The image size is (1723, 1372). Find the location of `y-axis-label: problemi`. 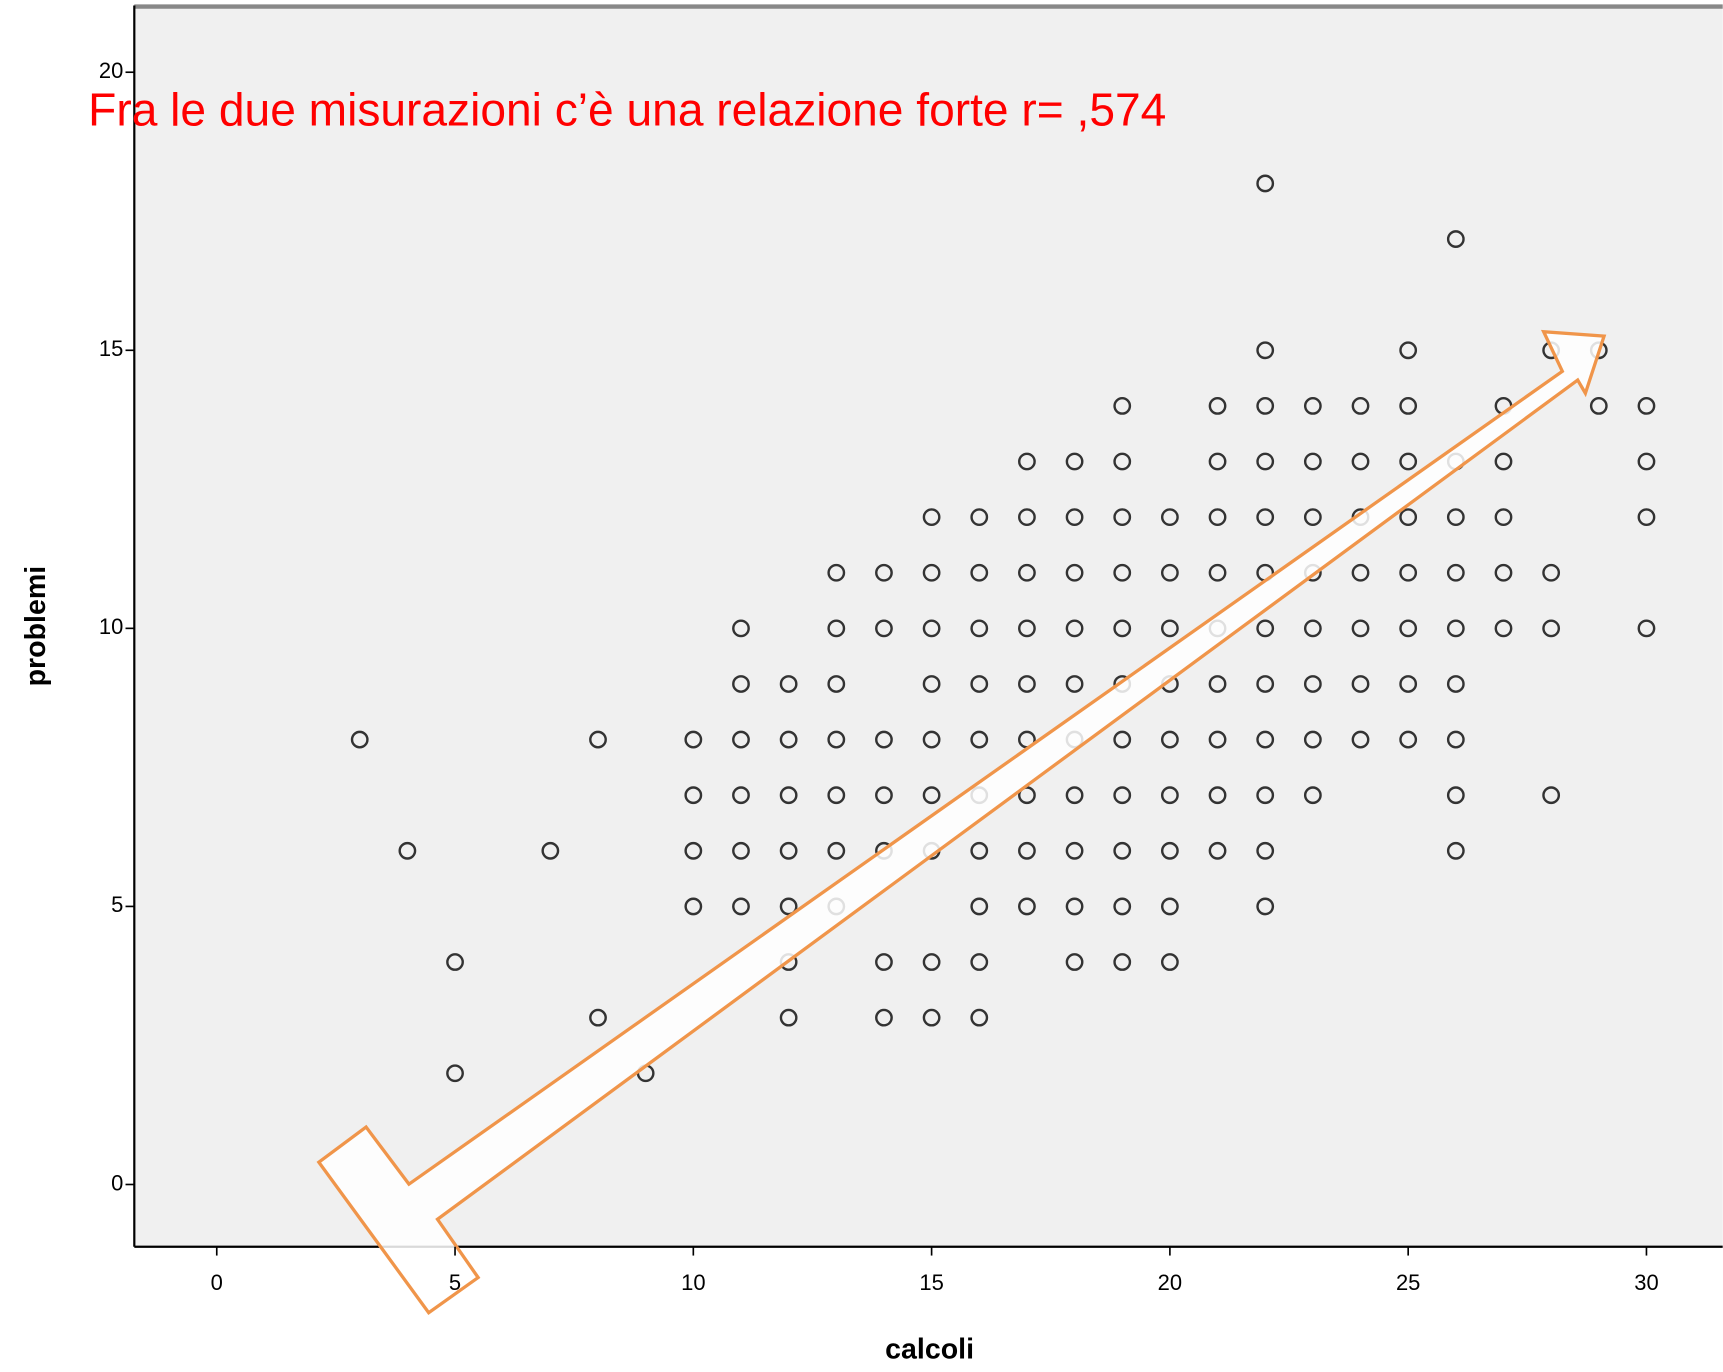

y-axis-label: problemi is located at coordinates (36, 626).